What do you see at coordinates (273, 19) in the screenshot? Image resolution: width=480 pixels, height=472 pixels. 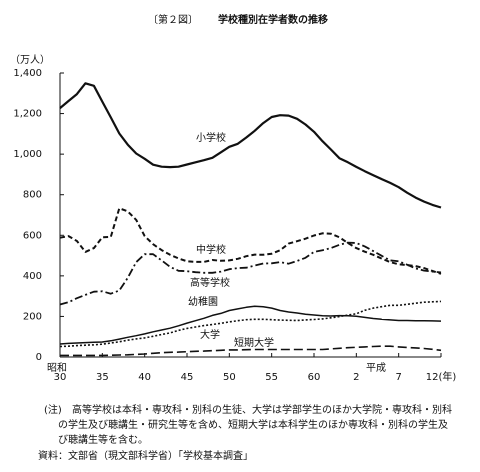 I see `chart-title: 学校種別在学者数の推移` at bounding box center [273, 19].